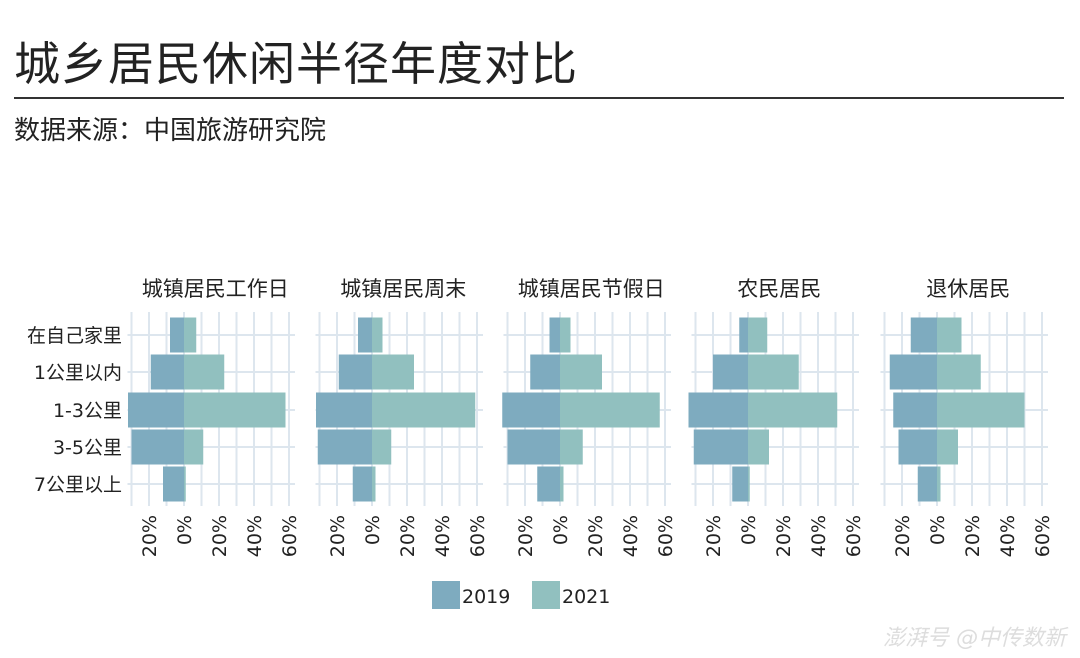  I want to click on category-label: 1公里以内, so click(78, 373).